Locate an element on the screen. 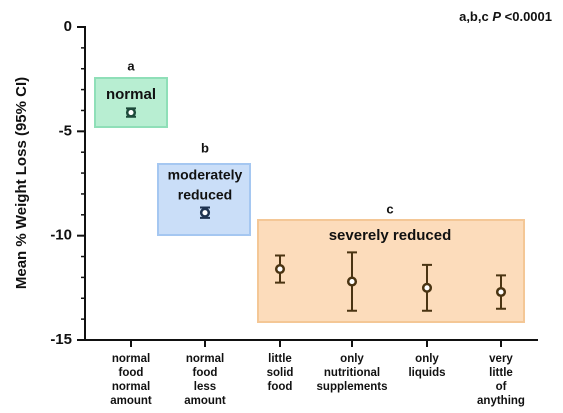 This screenshot has width=563, height=413. sig-groups: a,b,c is located at coordinates (474, 16).